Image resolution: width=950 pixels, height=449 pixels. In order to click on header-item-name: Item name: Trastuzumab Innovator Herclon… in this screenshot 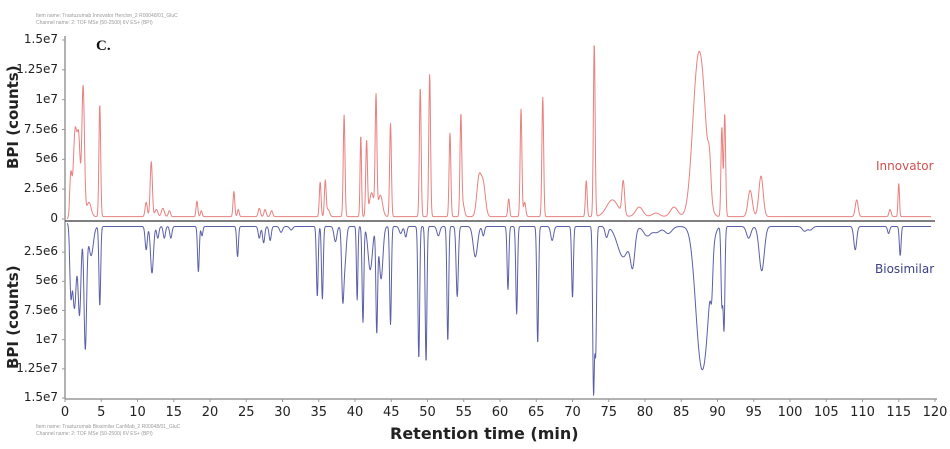, I will do `click(107, 16)`.